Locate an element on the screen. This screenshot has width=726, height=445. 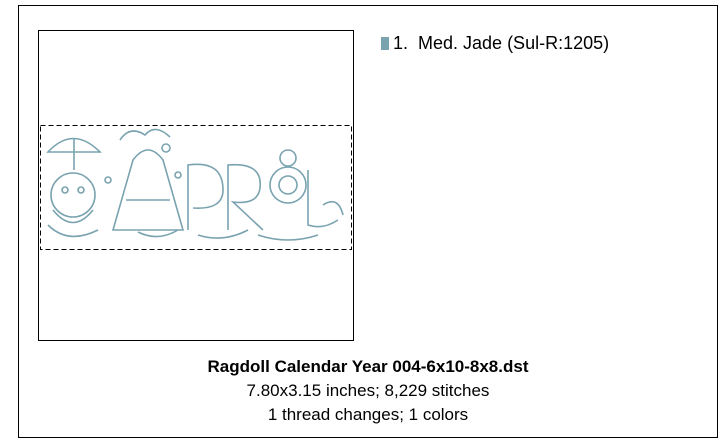
file-name: Ragdoll Calendar Year 004-6x10-8x8.dst is located at coordinates (368, 366).